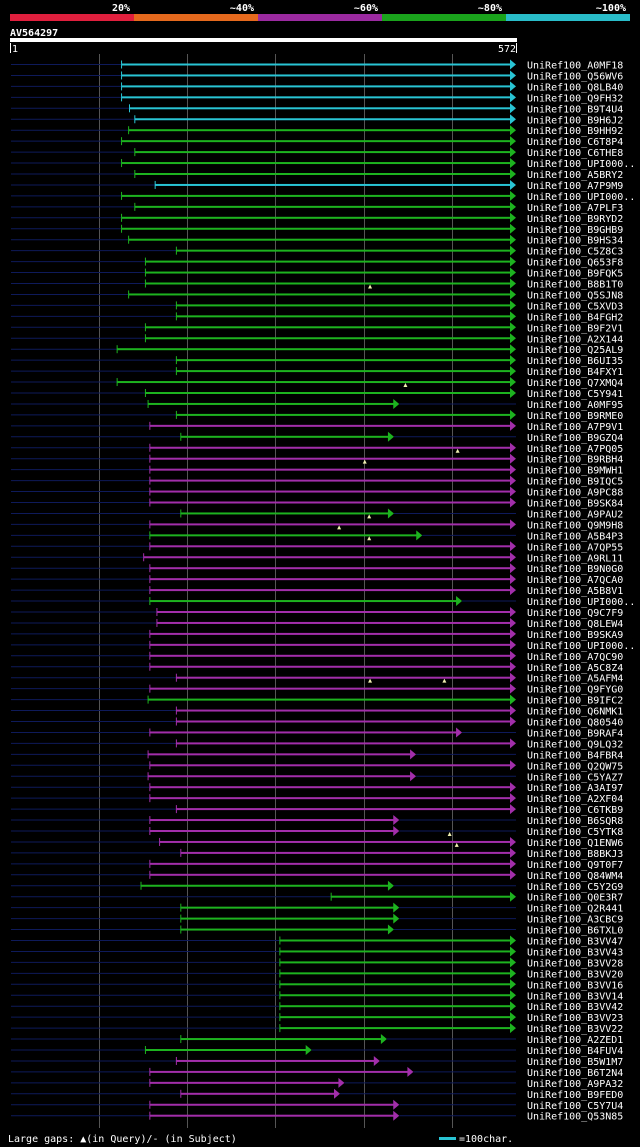 This screenshot has height=1147, width=640. What do you see at coordinates (575, 712) in the screenshot?
I see `hit-label: UniRef100_Q6NMK1` at bounding box center [575, 712].